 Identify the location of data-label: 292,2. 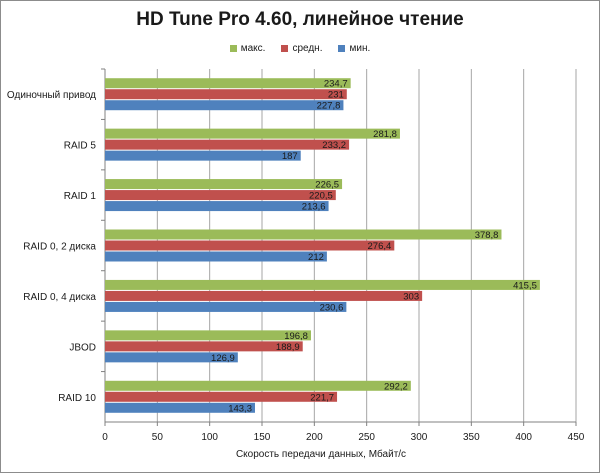
(396, 386).